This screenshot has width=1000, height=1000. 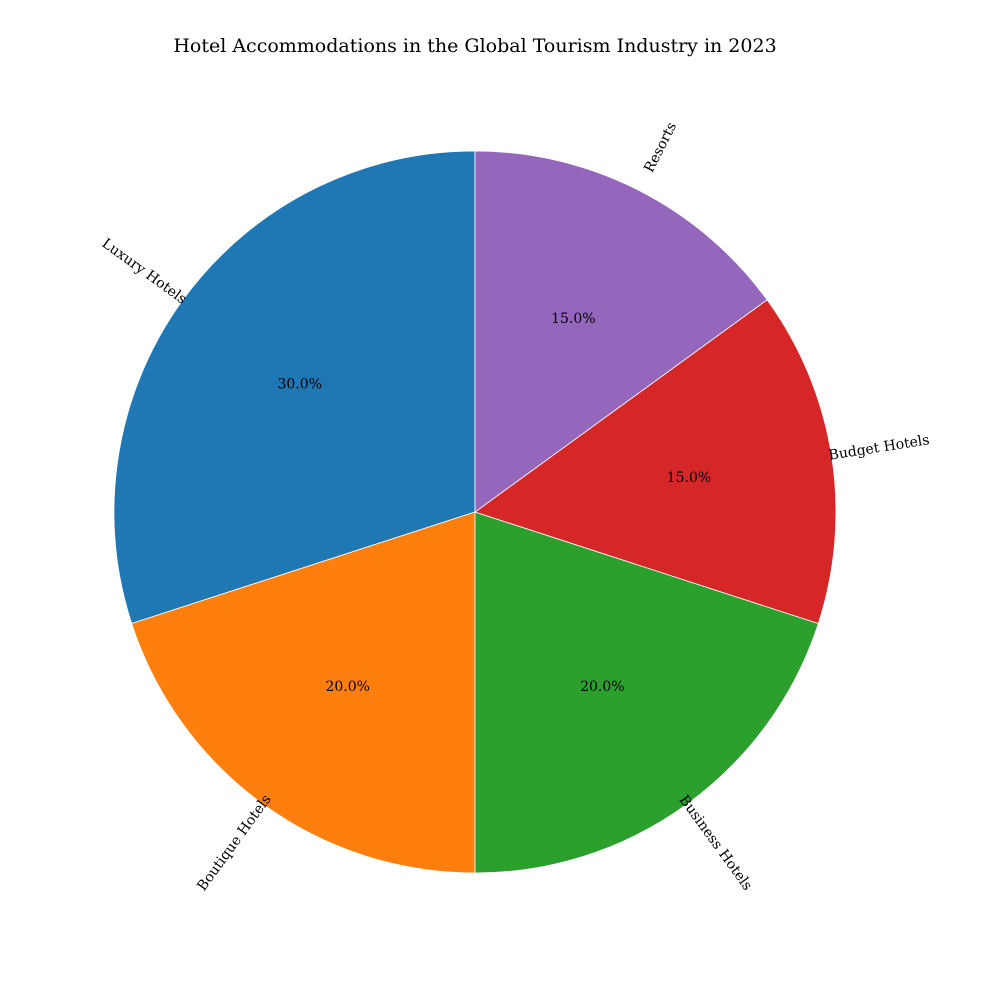 I want to click on pie-slice-budget-hotels, so click(x=655, y=462).